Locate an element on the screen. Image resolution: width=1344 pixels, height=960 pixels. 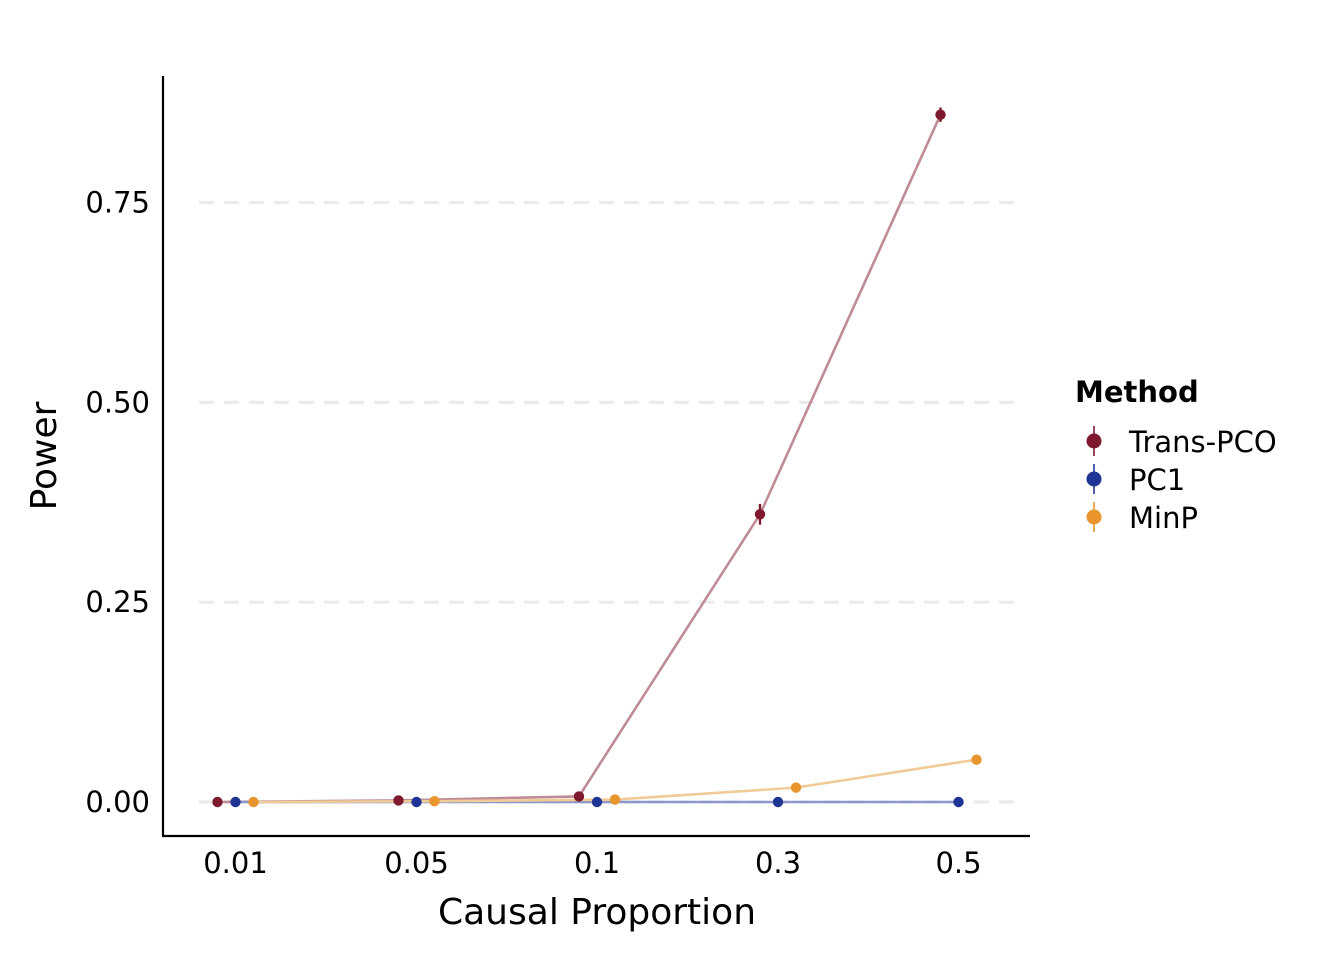
x-axis-title: Causal Proportion is located at coordinates (597, 912).